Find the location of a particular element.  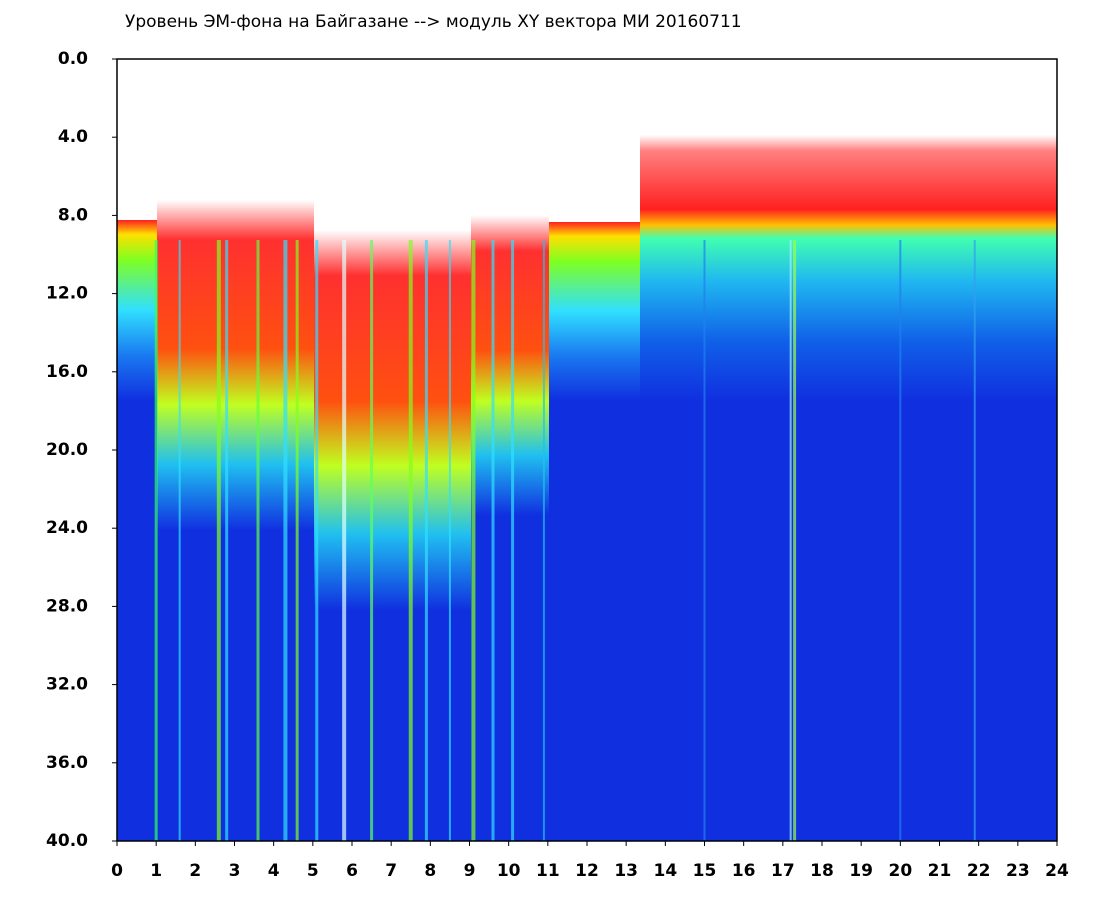

x-tick-label: 17 is located at coordinates (783, 871).